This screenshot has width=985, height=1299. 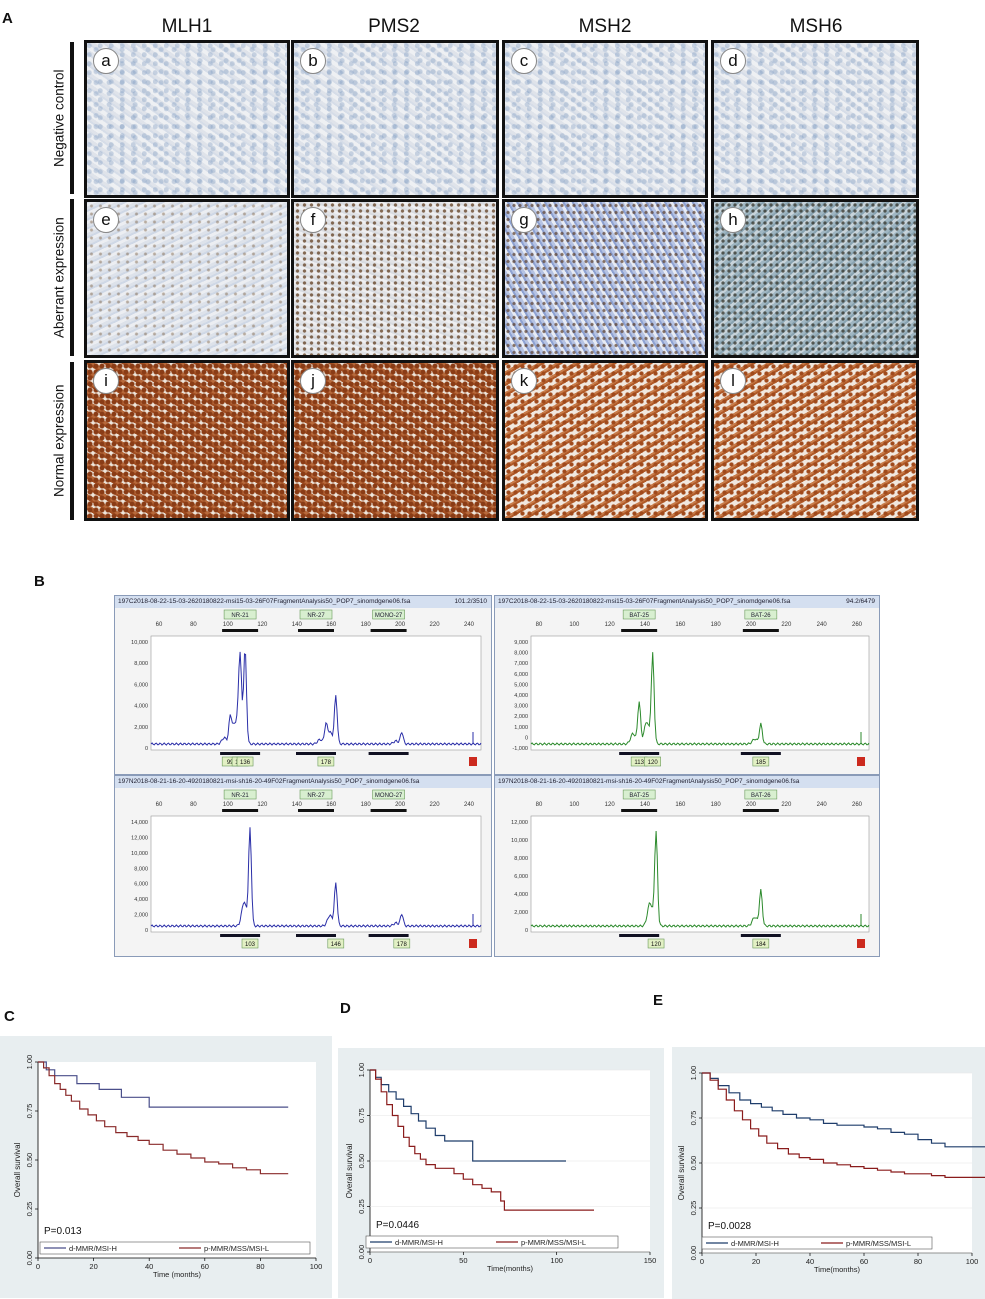 What do you see at coordinates (398, 1225) in the screenshot?
I see `p-value-label: P=0.0446` at bounding box center [398, 1225].